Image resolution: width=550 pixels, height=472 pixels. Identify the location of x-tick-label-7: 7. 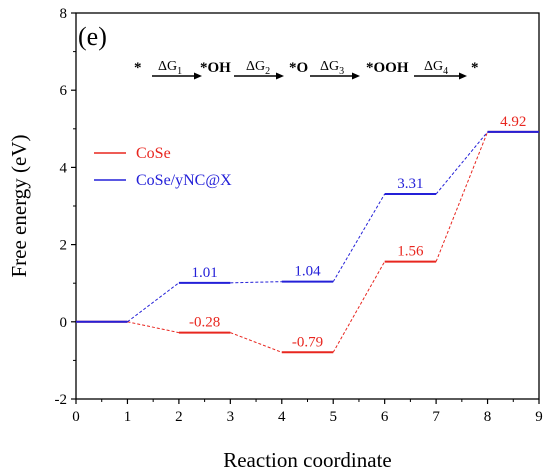
(436, 417).